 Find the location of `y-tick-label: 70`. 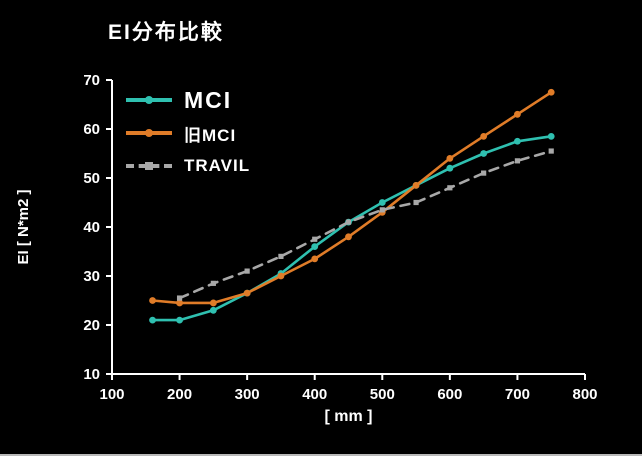

y-tick-label: 70 is located at coordinates (91, 80).